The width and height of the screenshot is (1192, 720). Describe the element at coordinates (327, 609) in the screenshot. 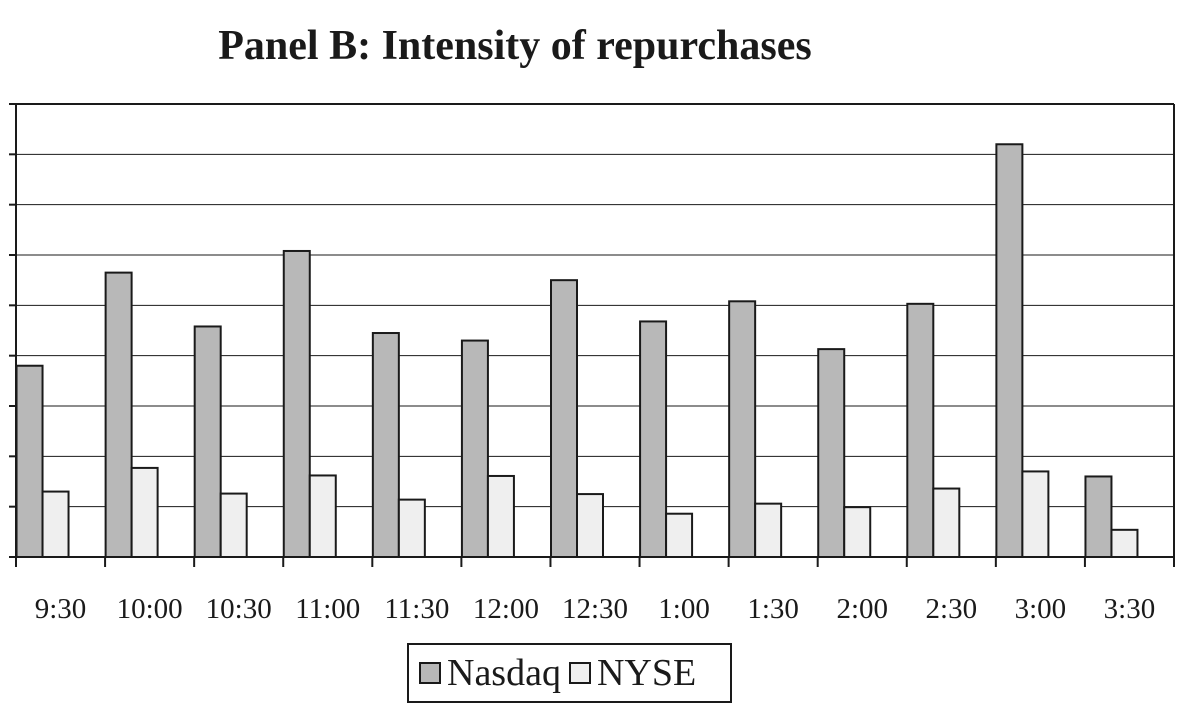

I see `x-tick-label: 11:00` at that location.